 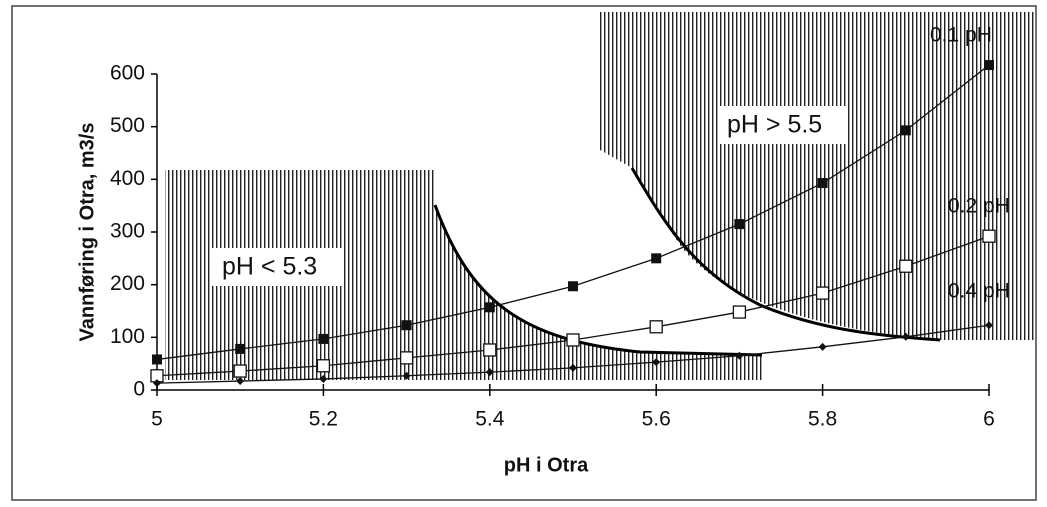 What do you see at coordinates (127, 231) in the screenshot?
I see `y-tick-label: 300` at bounding box center [127, 231].